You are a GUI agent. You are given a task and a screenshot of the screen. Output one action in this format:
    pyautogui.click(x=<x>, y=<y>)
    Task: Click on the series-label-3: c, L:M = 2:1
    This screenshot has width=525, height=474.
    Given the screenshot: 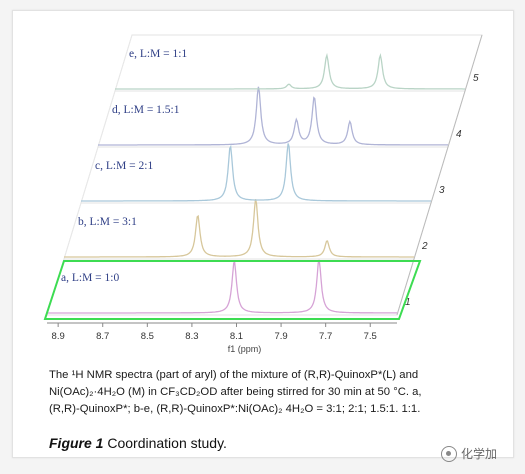 What is the action you would take?
    pyautogui.click(x=124, y=166)
    